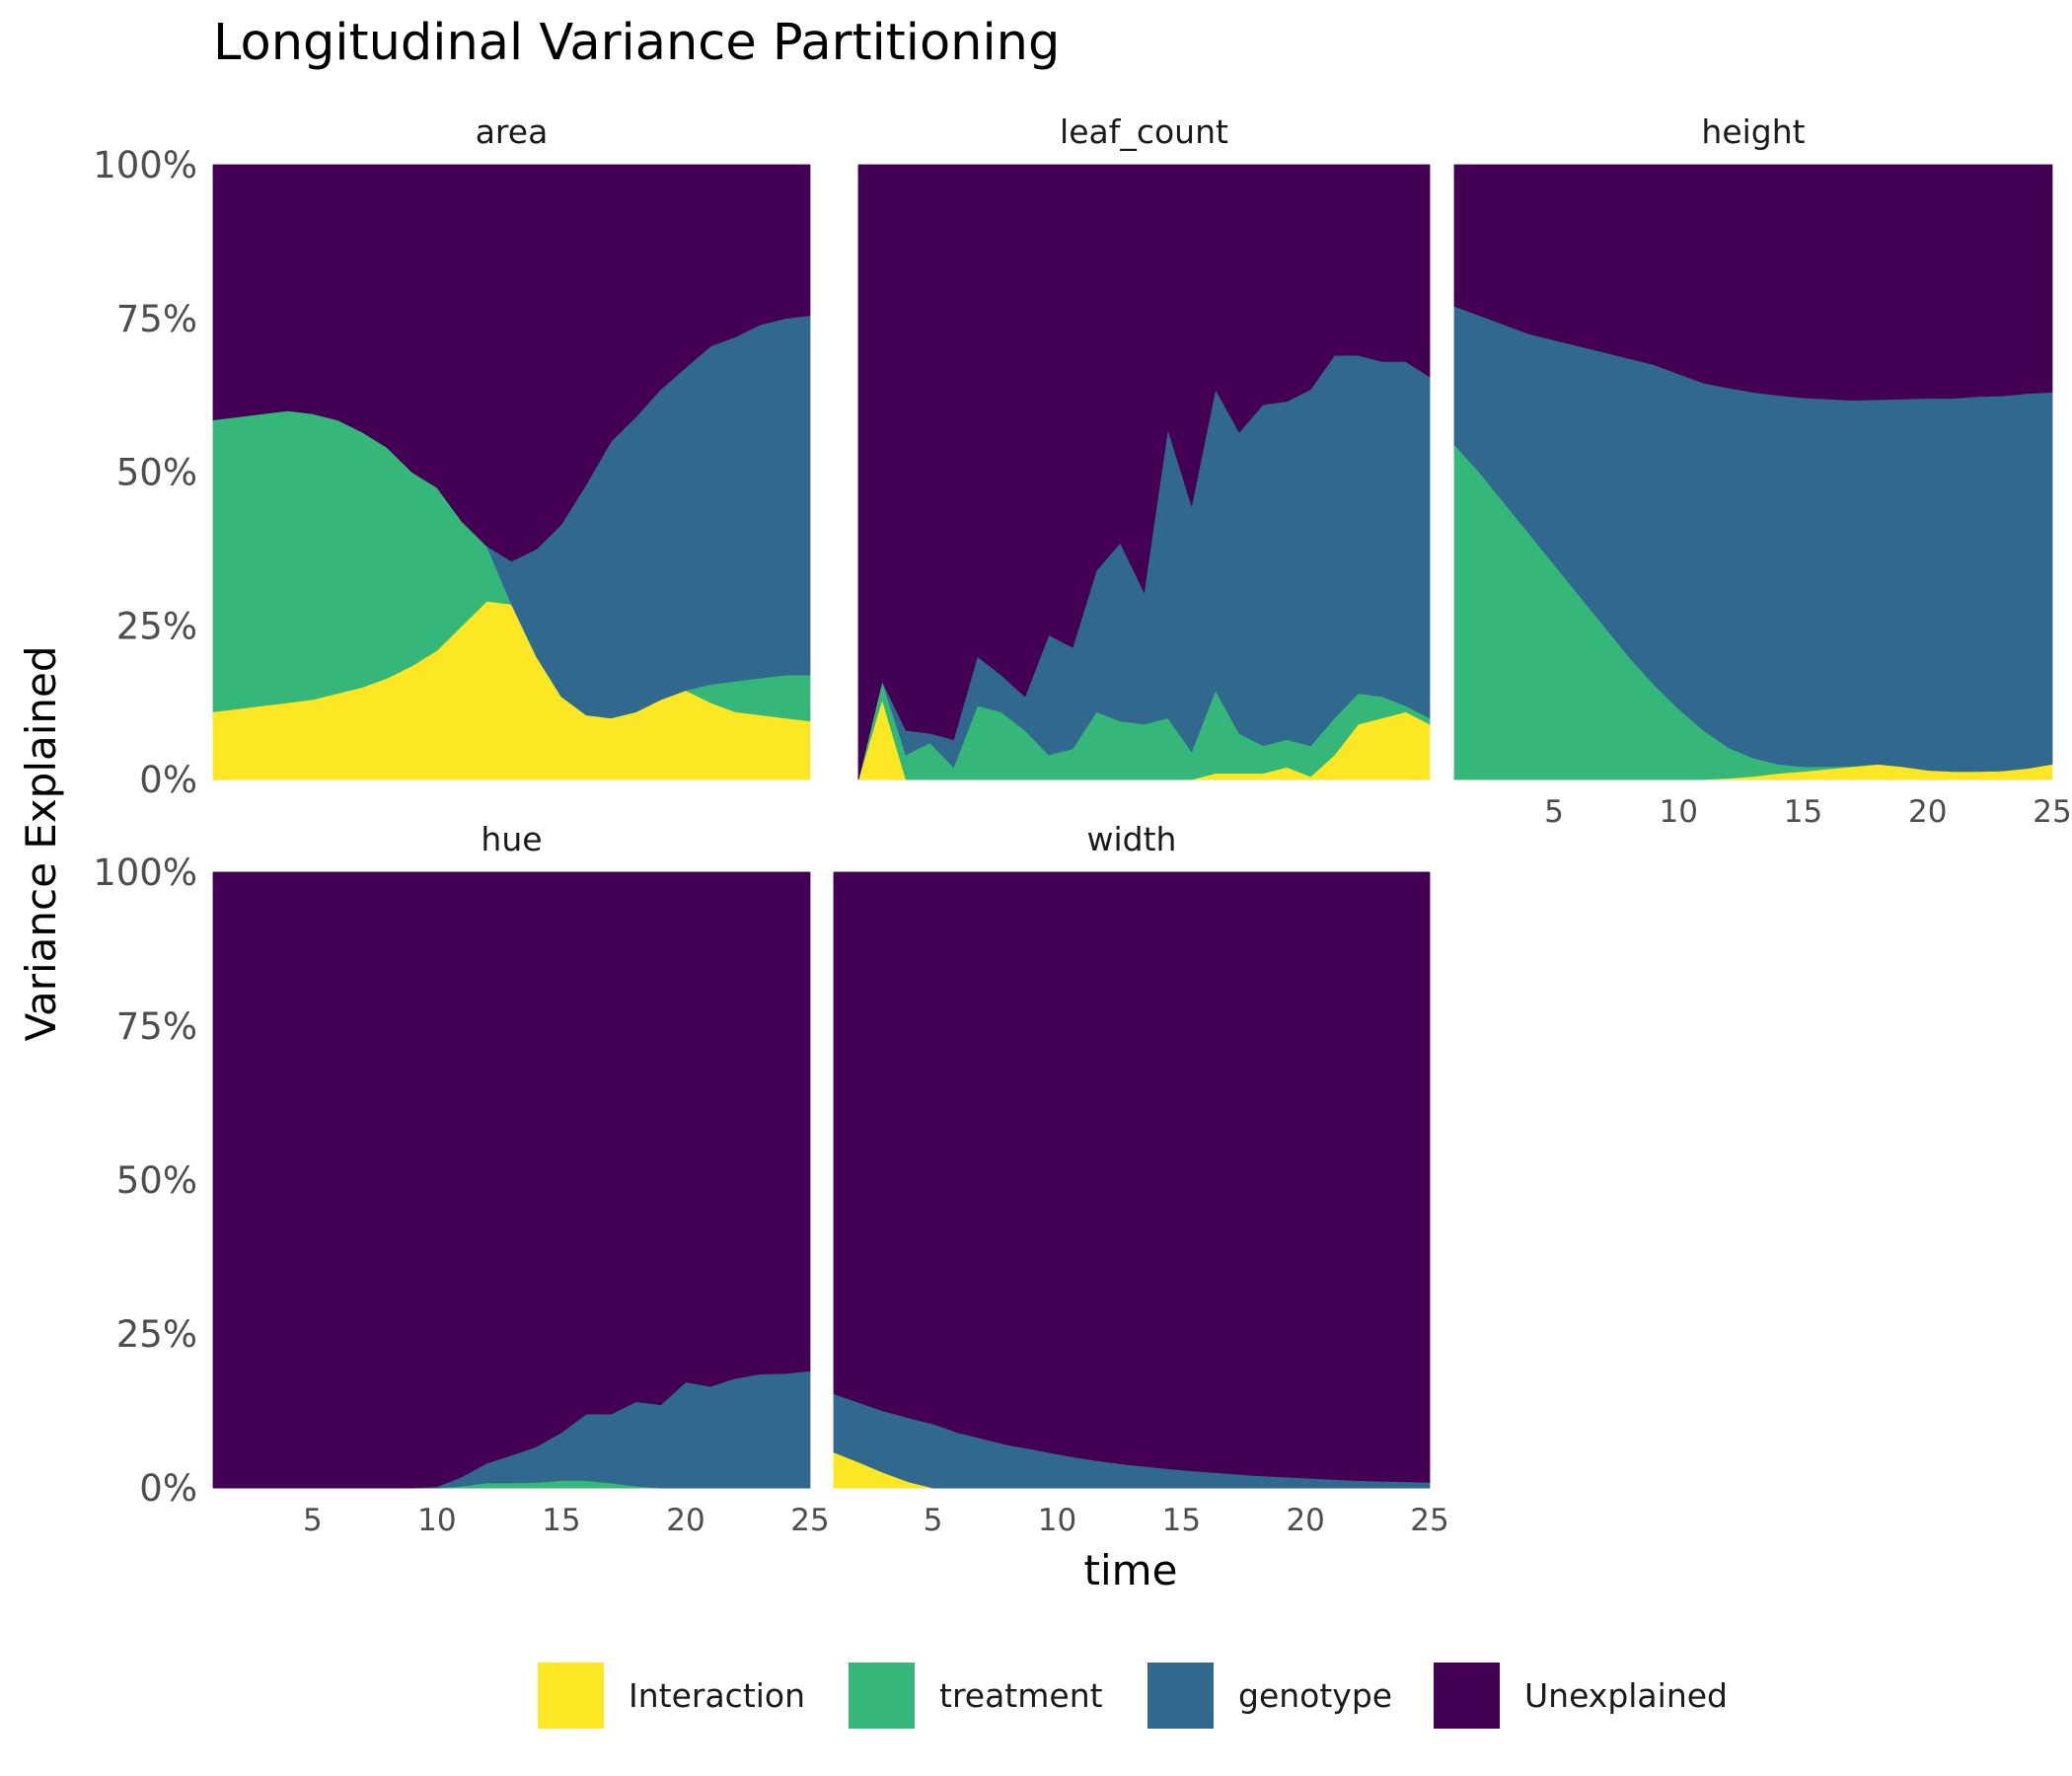 This screenshot has height=1776, width=2072. Describe the element at coordinates (1315, 1696) in the screenshot. I see `legend-label: genotype` at that location.